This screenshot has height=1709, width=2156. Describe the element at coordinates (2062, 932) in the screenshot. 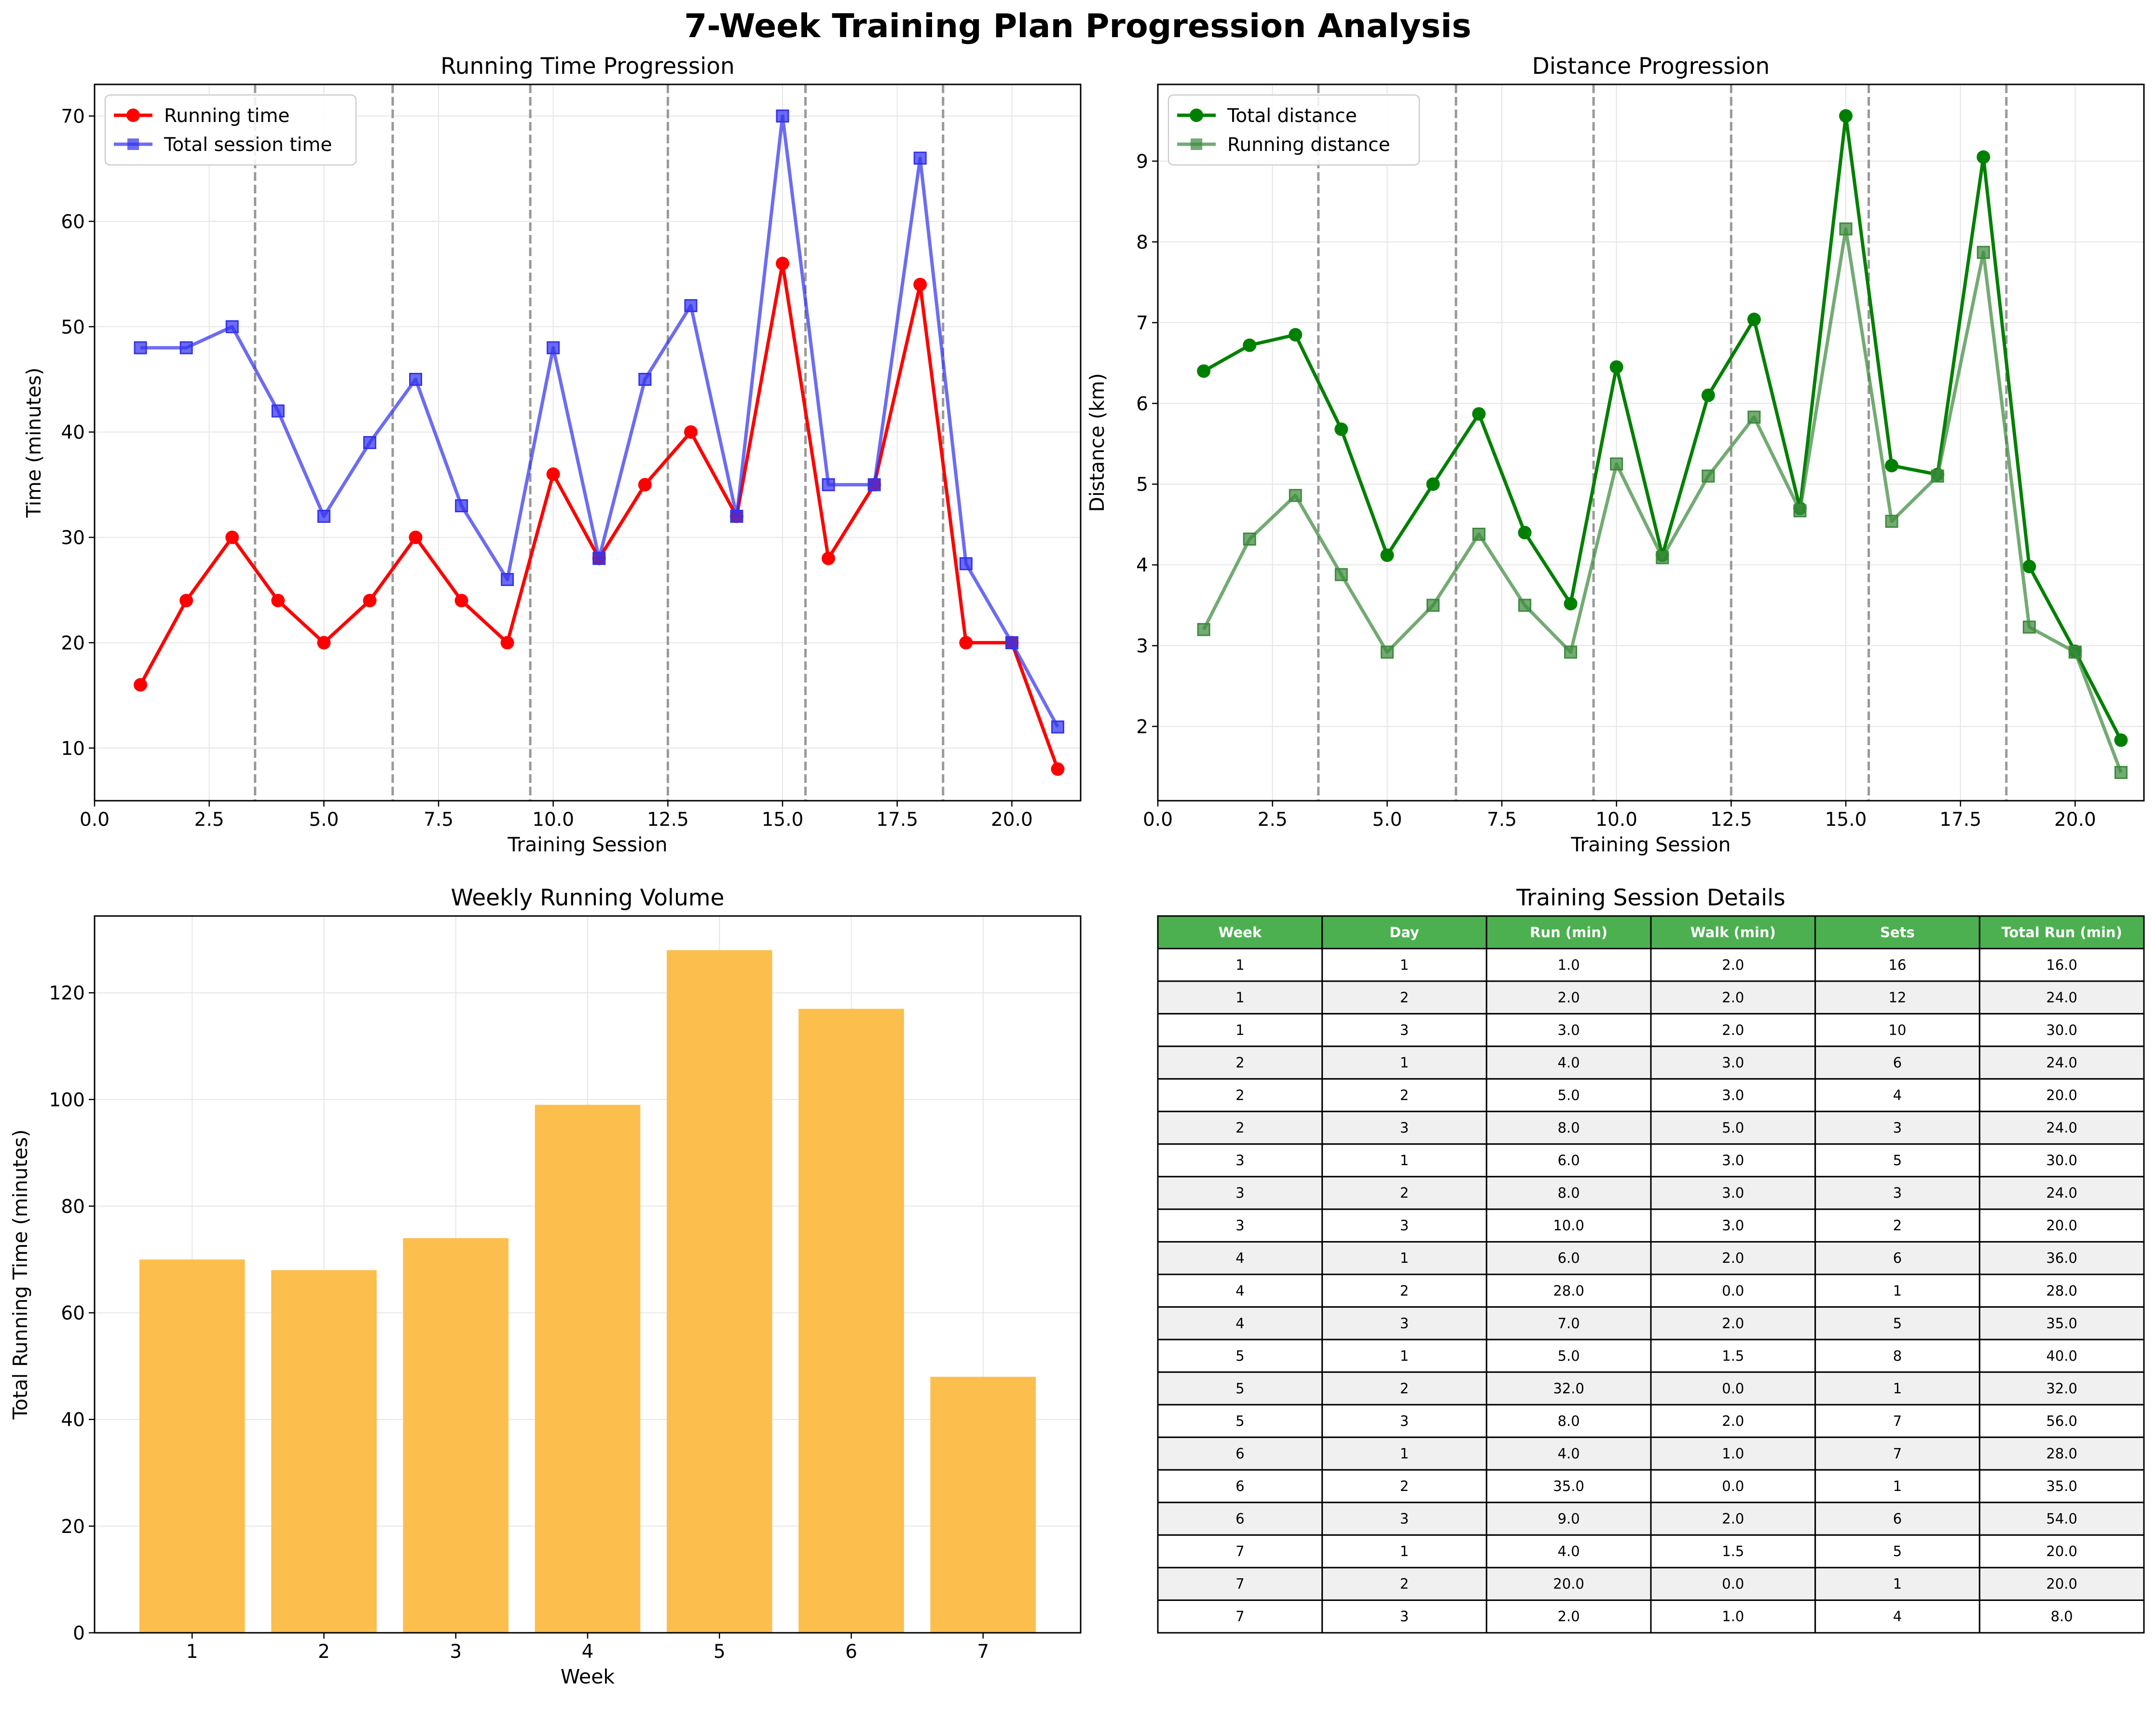

I see `table-header-label: Total Run (min)` at that location.